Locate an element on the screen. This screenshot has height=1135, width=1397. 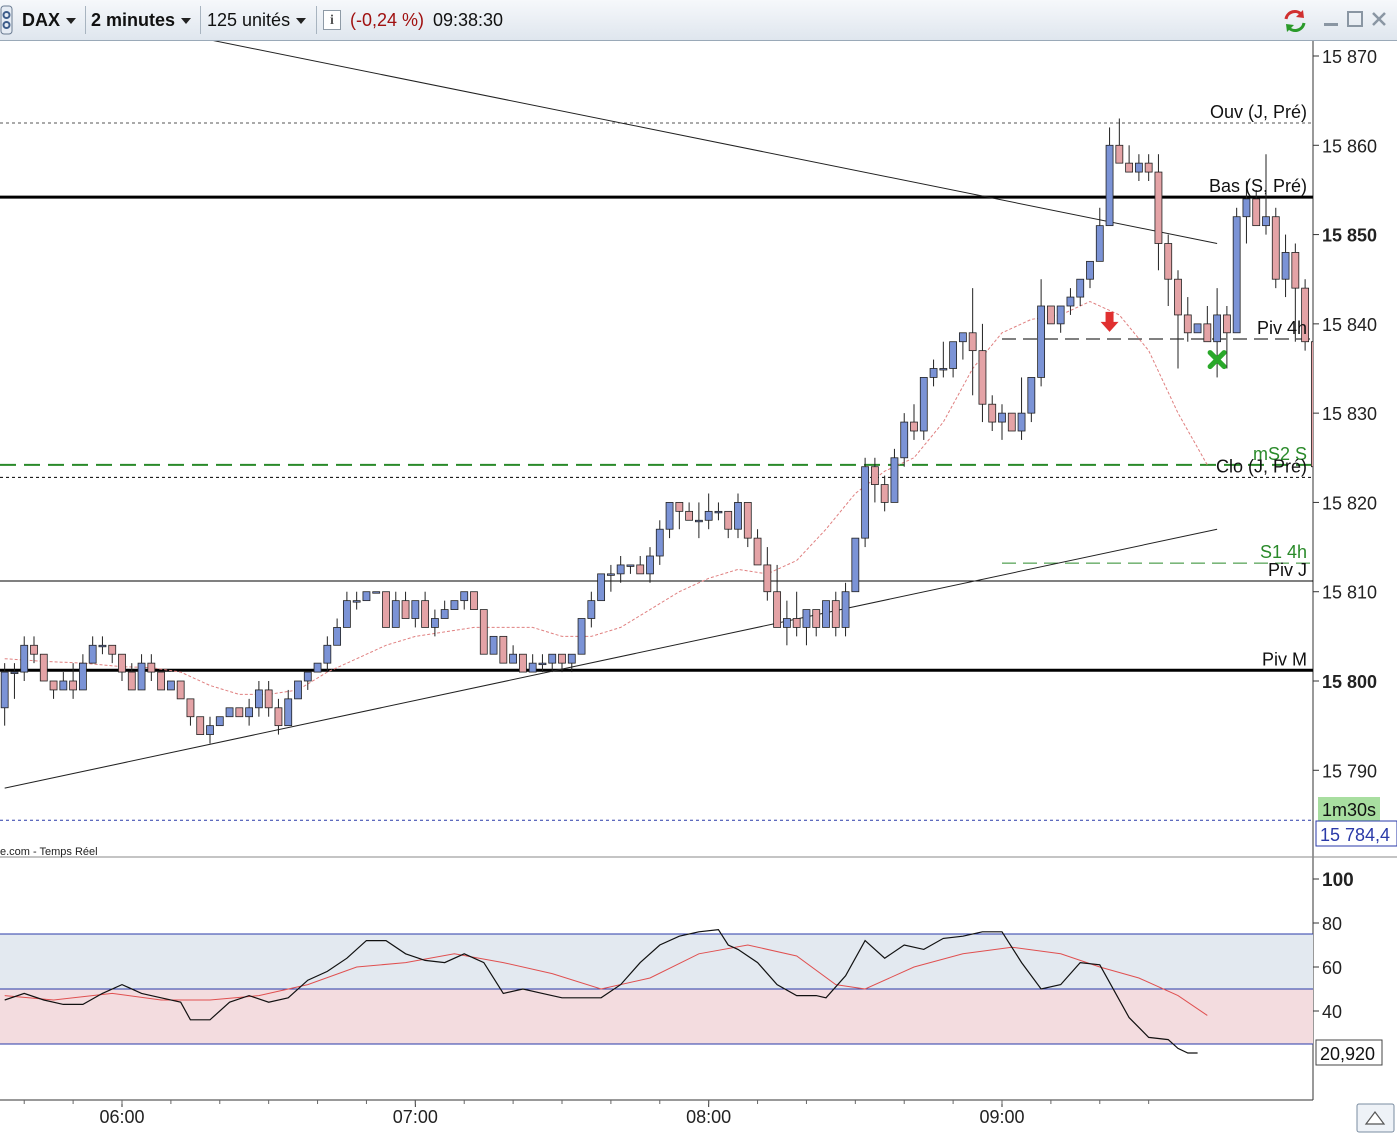
instrument-selector: DAX is located at coordinates (49, 20).